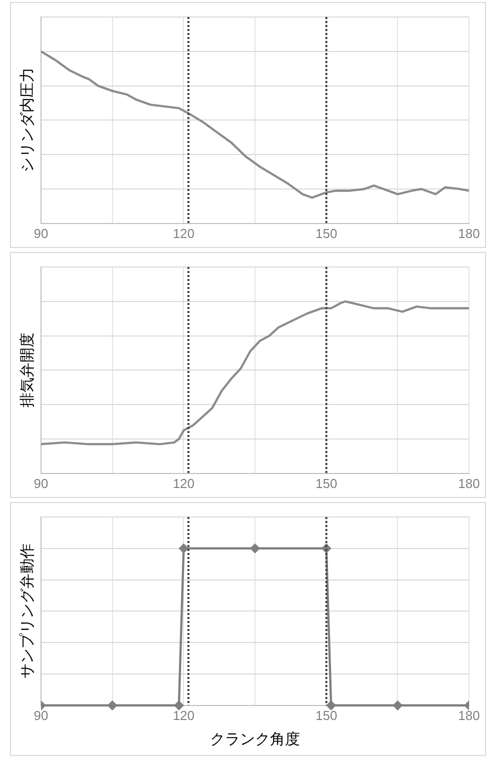  What do you see at coordinates (27, 120) in the screenshot?
I see `y-axis-title: シリンダ内圧力` at bounding box center [27, 120].